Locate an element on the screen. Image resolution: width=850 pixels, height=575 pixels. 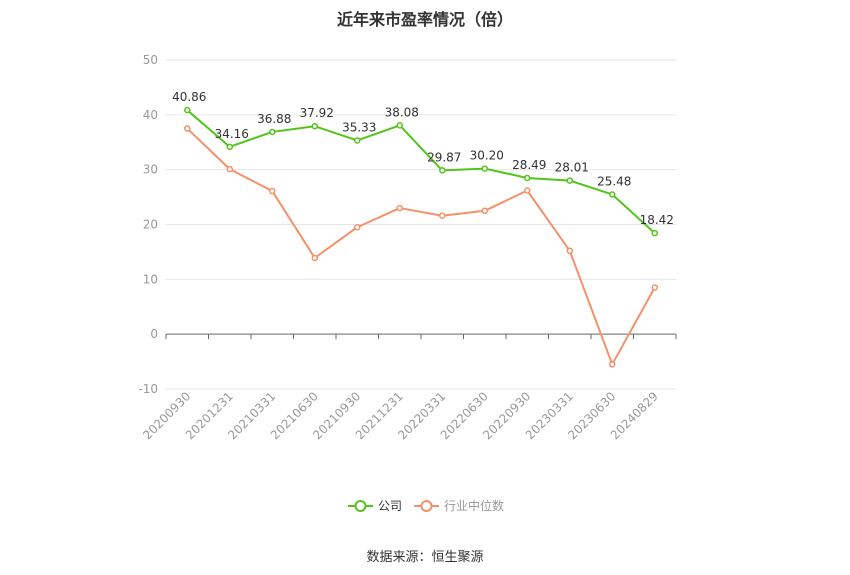
data-label: 29.87 is located at coordinates (444, 157).